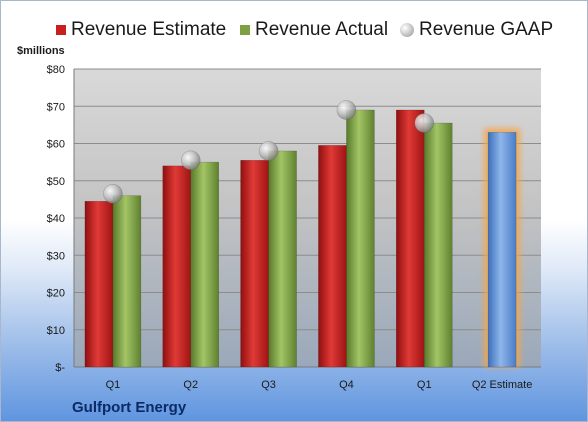 The width and height of the screenshot is (588, 422). Describe the element at coordinates (56, 182) in the screenshot. I see `y-tick-label: $50` at that location.